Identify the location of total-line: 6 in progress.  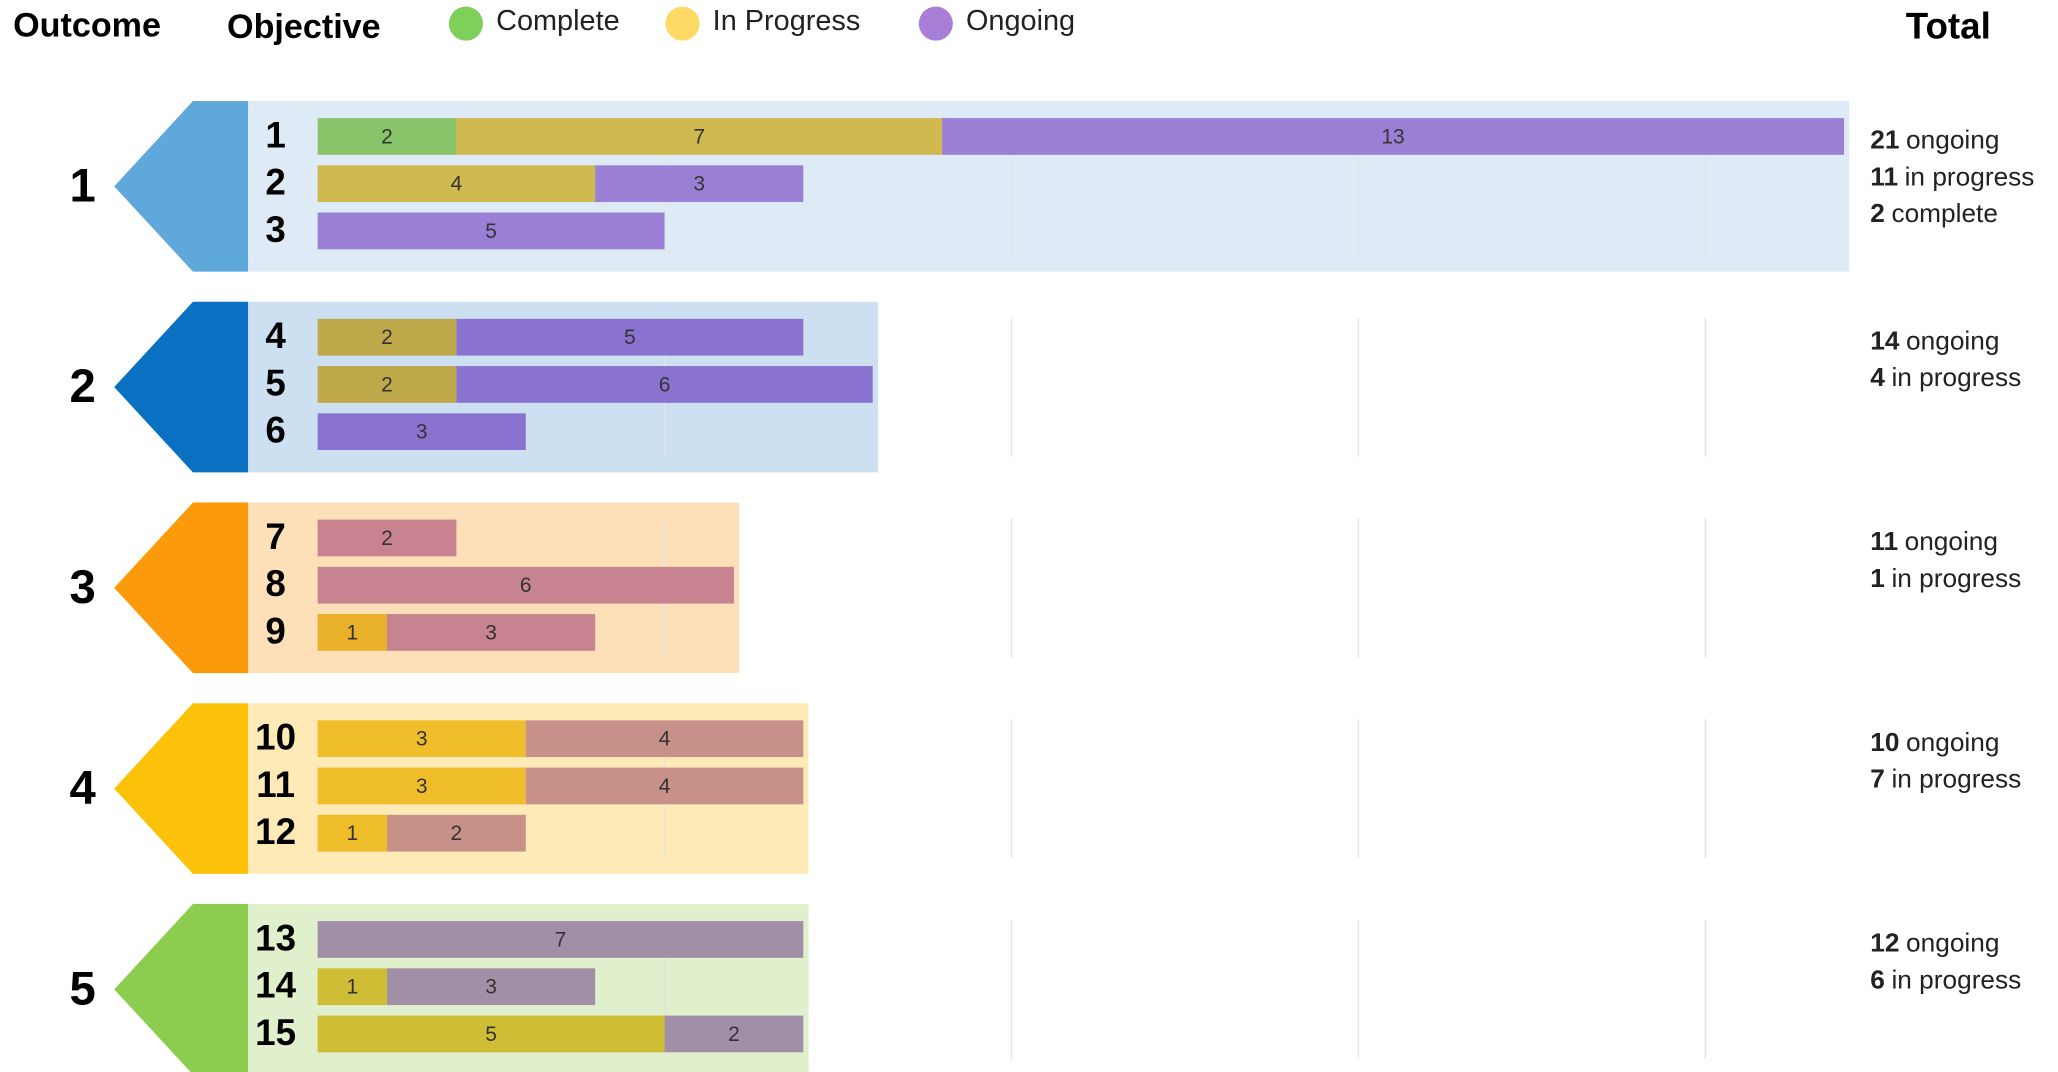
(1945, 979).